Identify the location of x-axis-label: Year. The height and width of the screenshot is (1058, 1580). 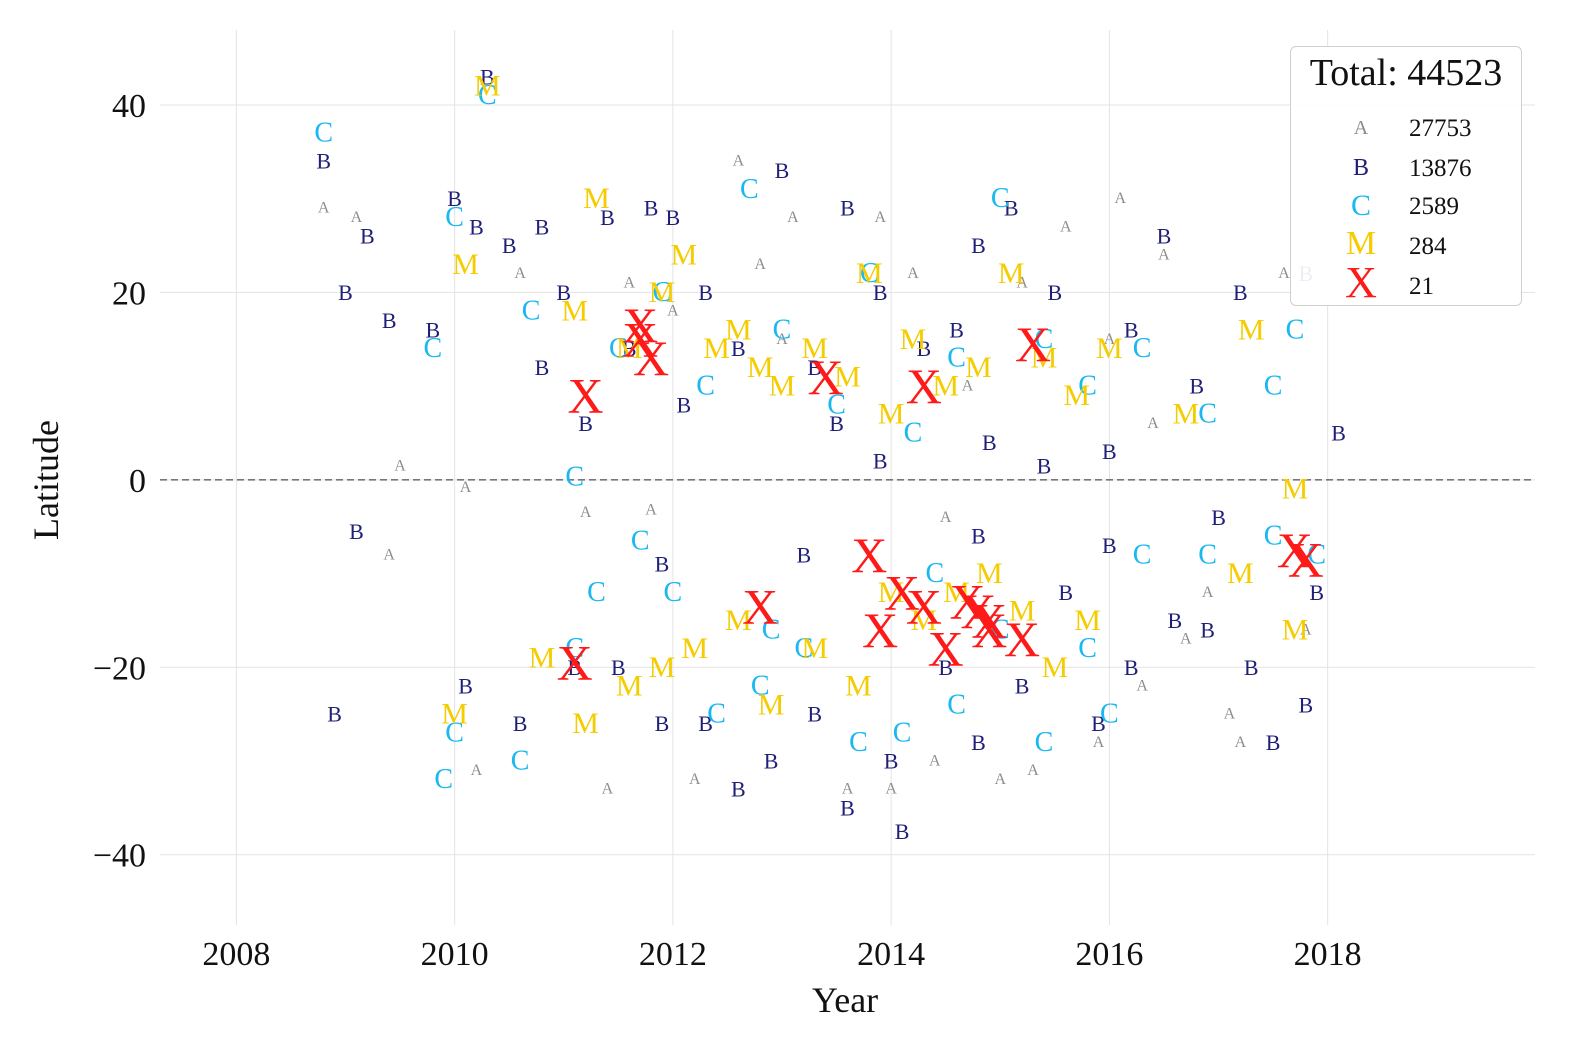
(845, 1000).